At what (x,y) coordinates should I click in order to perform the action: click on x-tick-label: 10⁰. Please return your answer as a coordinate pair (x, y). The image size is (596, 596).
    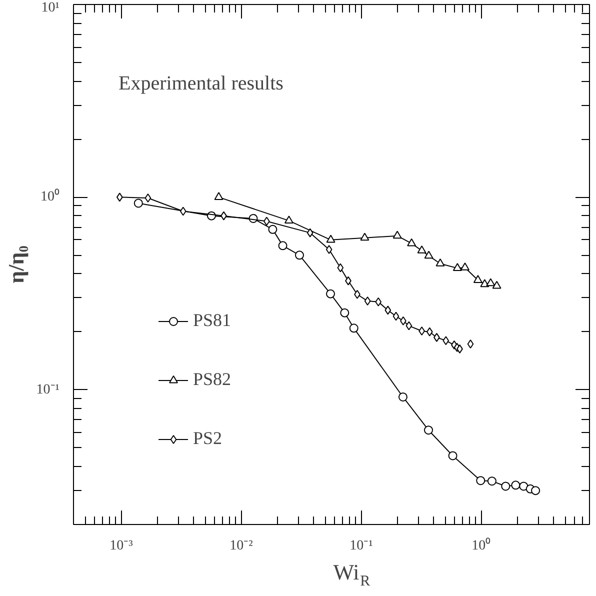
    Looking at the image, I should click on (481, 546).